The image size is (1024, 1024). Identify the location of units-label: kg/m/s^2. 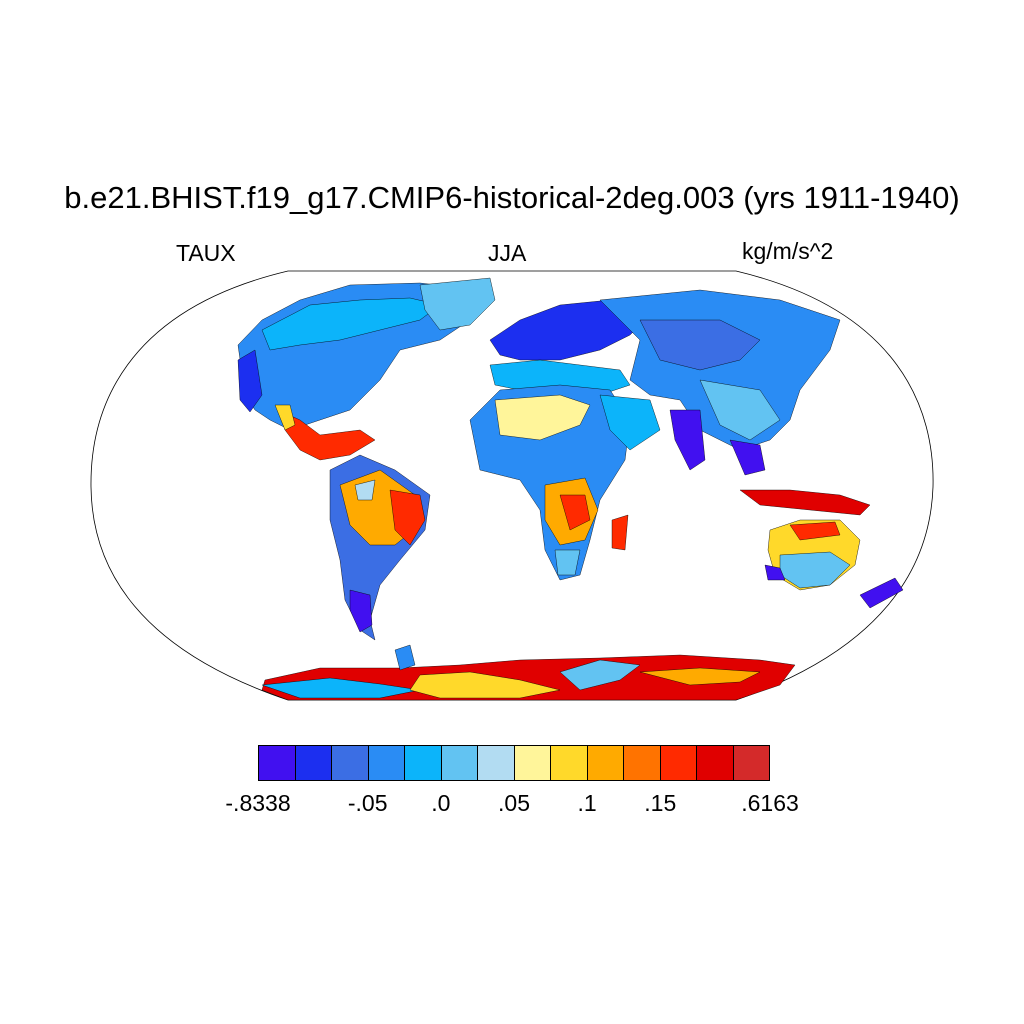
(788, 251).